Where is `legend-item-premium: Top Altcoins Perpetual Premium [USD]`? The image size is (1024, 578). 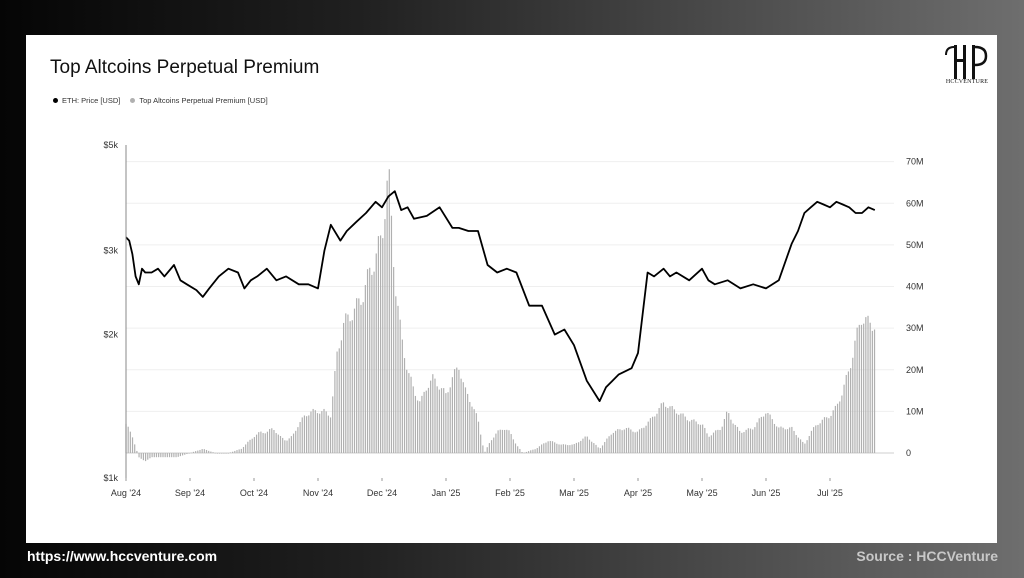
legend-item-premium: Top Altcoins Perpetual Premium [USD] is located at coordinates (199, 100).